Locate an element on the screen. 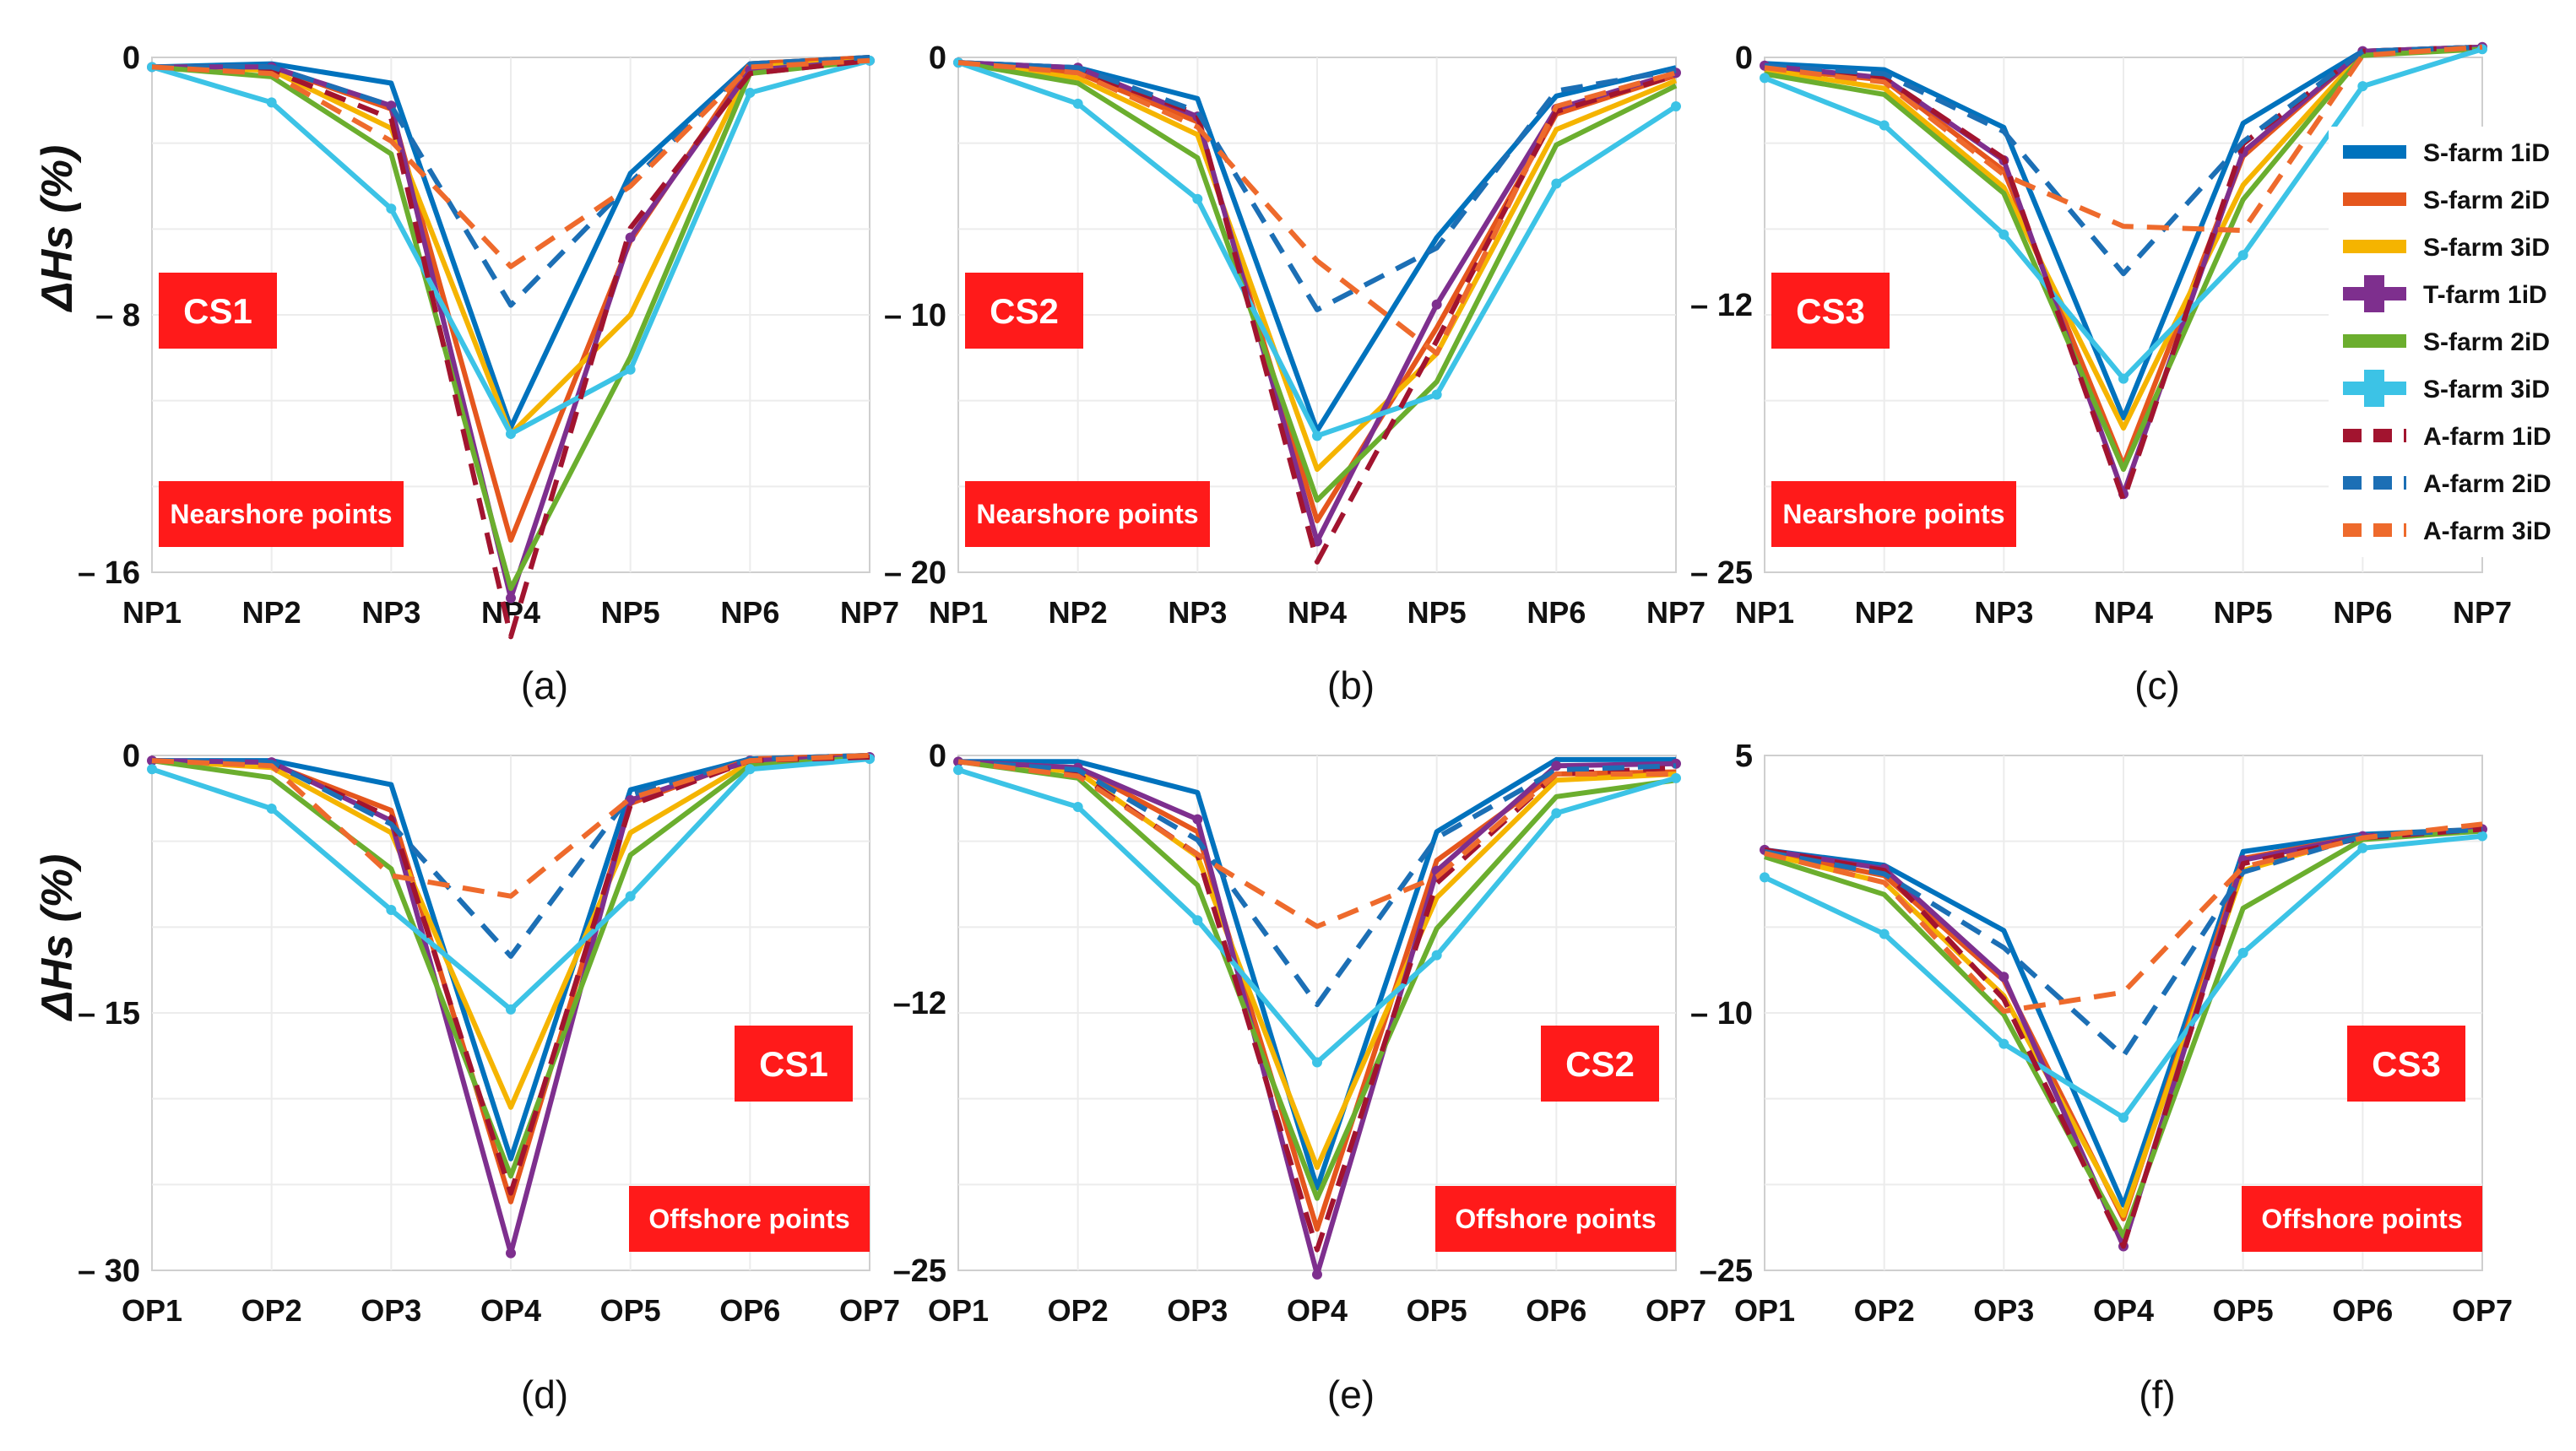 This screenshot has height=1451, width=2576. y-tick-label: –25 is located at coordinates (1727, 1271).